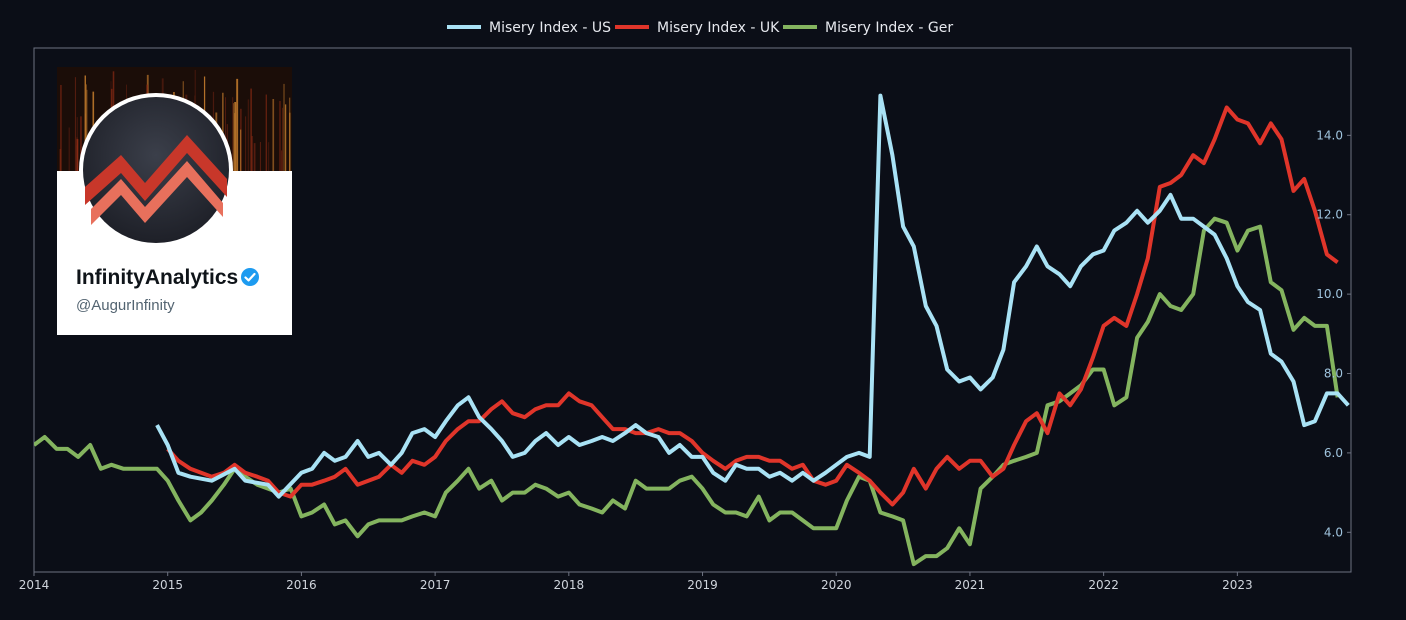 This screenshot has width=1406, height=620. Describe the element at coordinates (569, 585) in the screenshot. I see `x-tick-label: 2018` at that location.